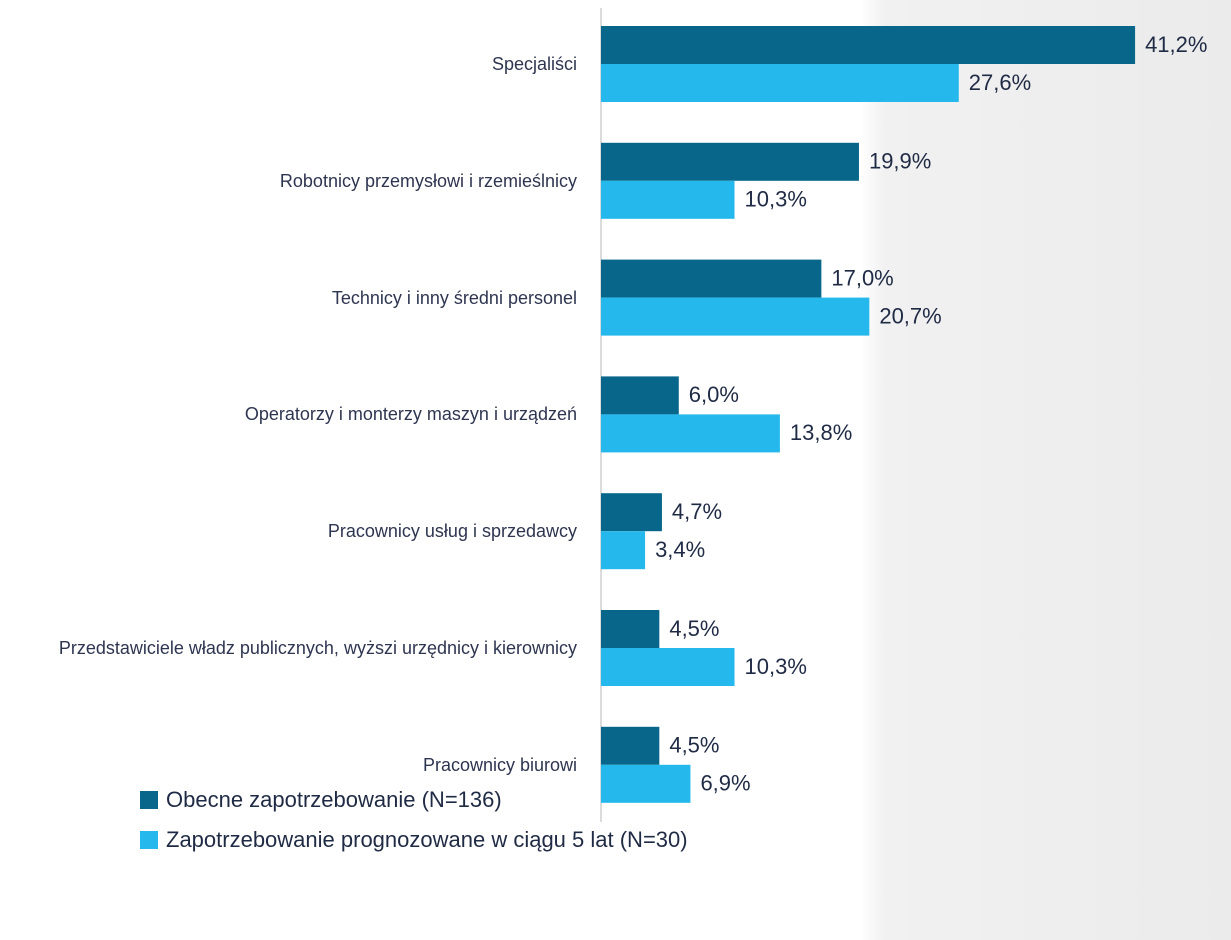 This screenshot has height=940, width=1231. What do you see at coordinates (1000, 82) in the screenshot?
I see `value-label: 27,6%` at bounding box center [1000, 82].